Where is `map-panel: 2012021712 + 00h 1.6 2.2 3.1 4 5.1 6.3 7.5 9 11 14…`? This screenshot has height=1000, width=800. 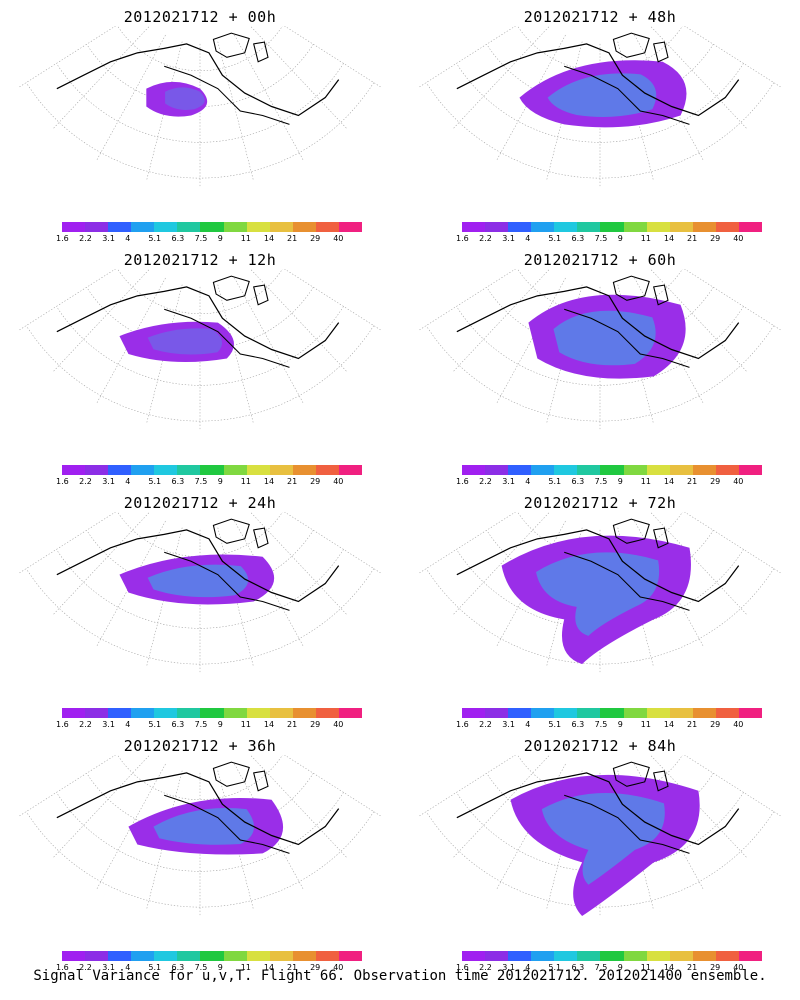
map-panel: 2012021712 + 00h 1.6 2.2 3.1 4 5.1 6.3 7.5 9 11 14… is located at coordinates (200, 122).